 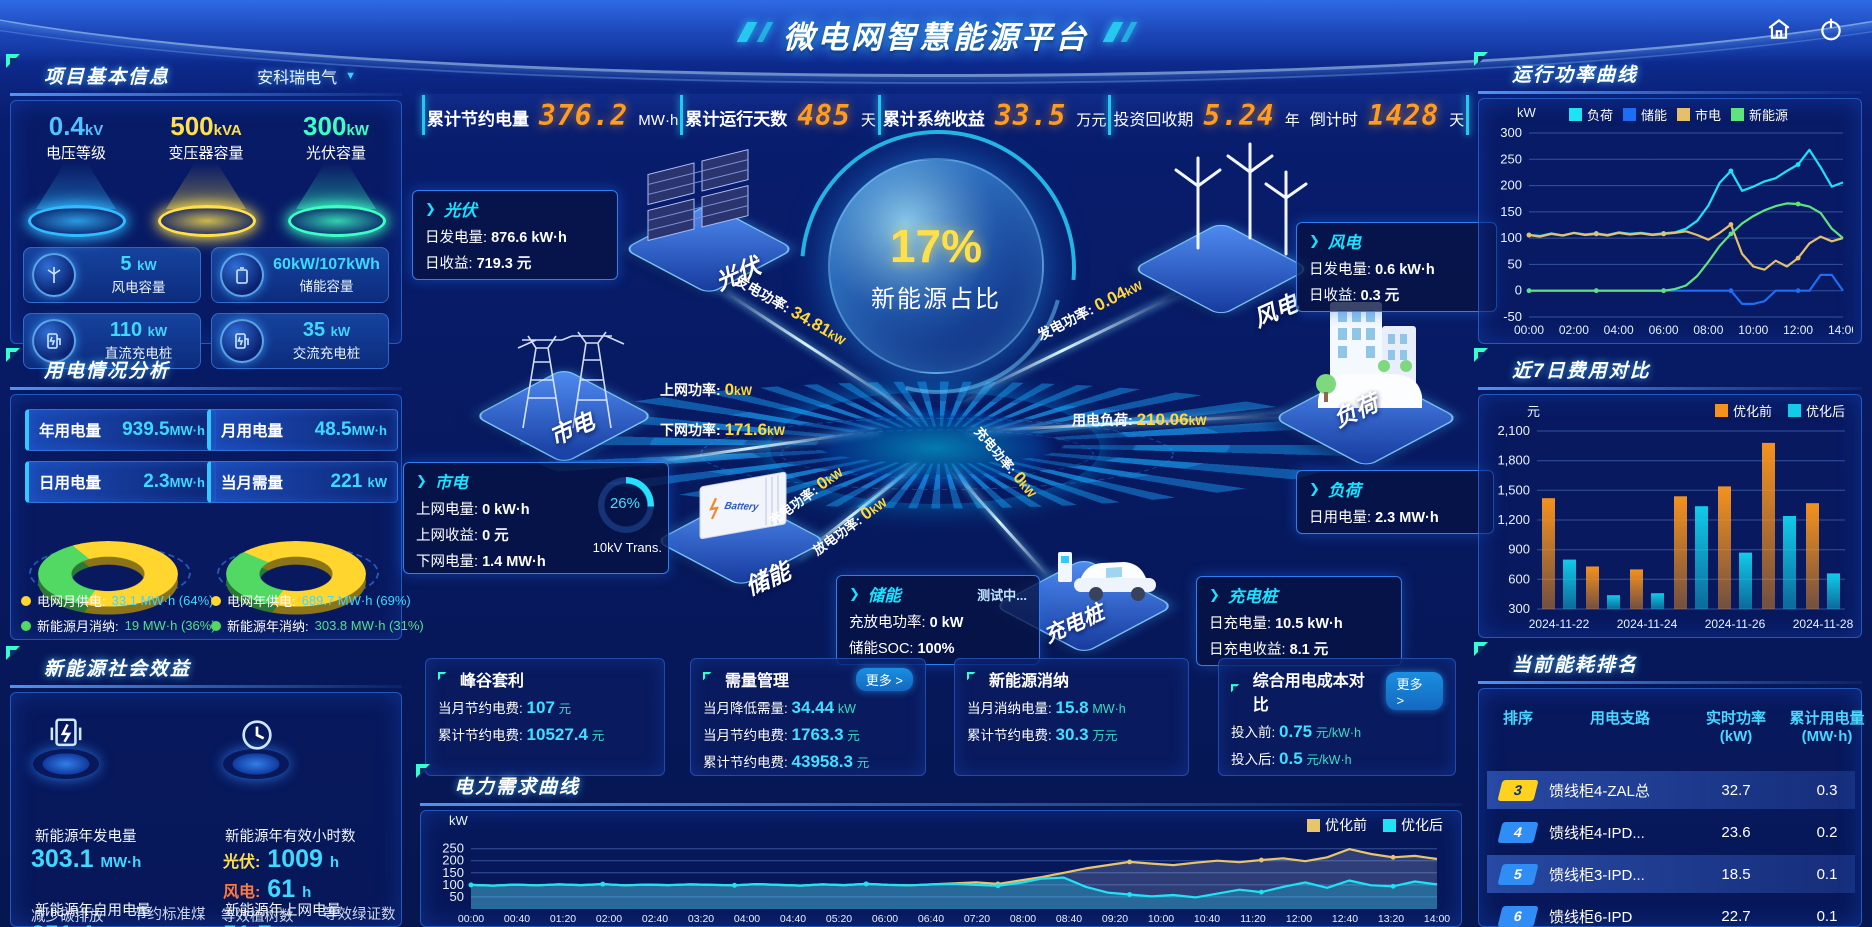 I want to click on svg-text: 03:20, so click(x=701, y=919).